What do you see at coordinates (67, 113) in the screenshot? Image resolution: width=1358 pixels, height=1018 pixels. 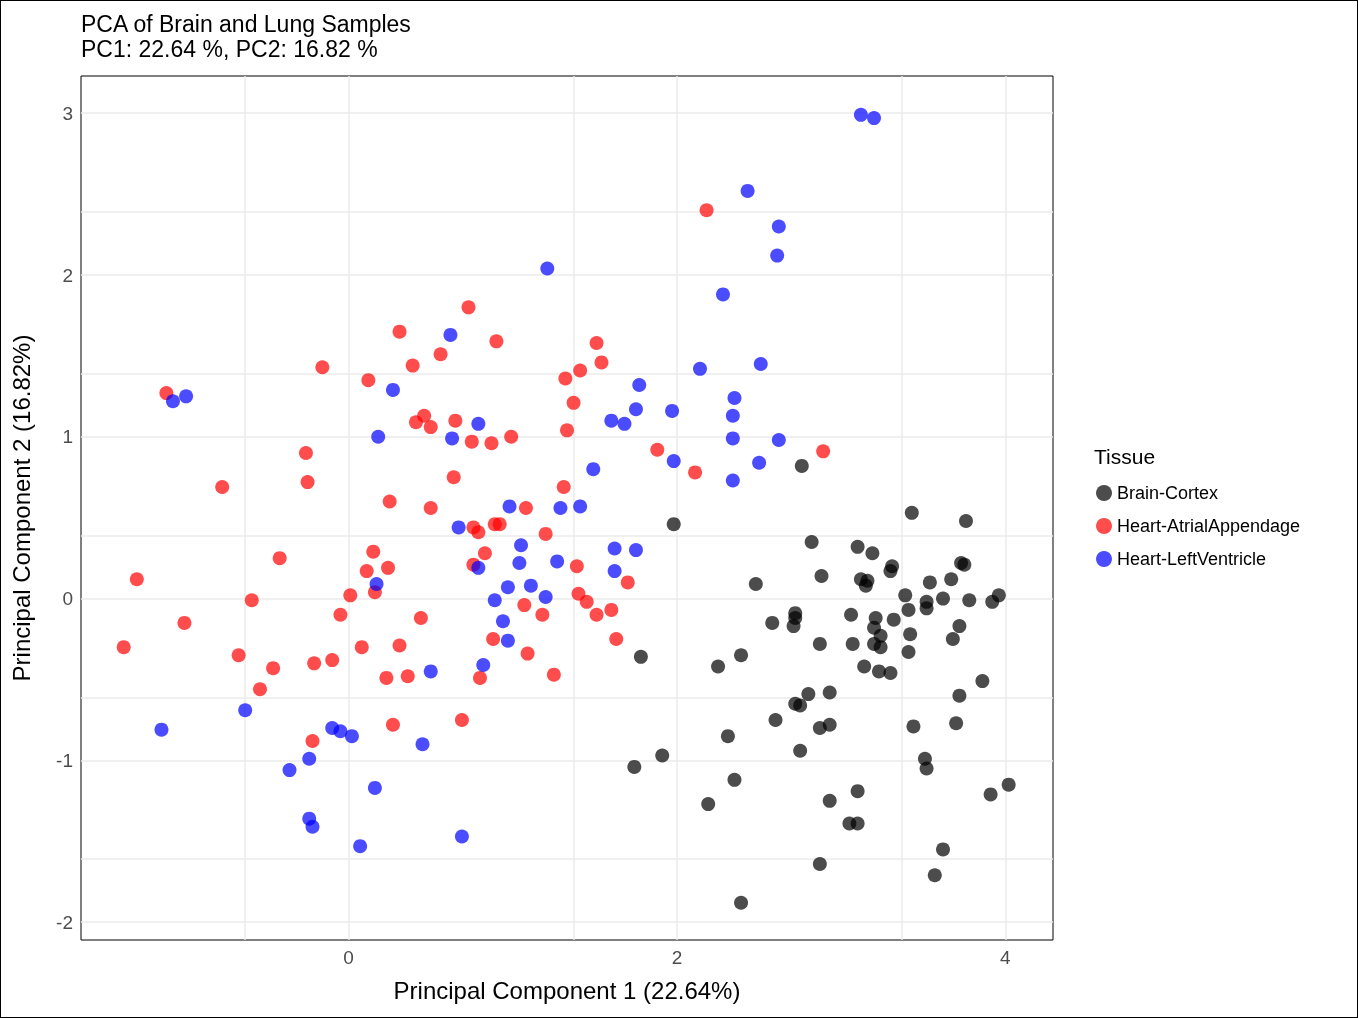 I see `y-tick-label: 3` at bounding box center [67, 113].